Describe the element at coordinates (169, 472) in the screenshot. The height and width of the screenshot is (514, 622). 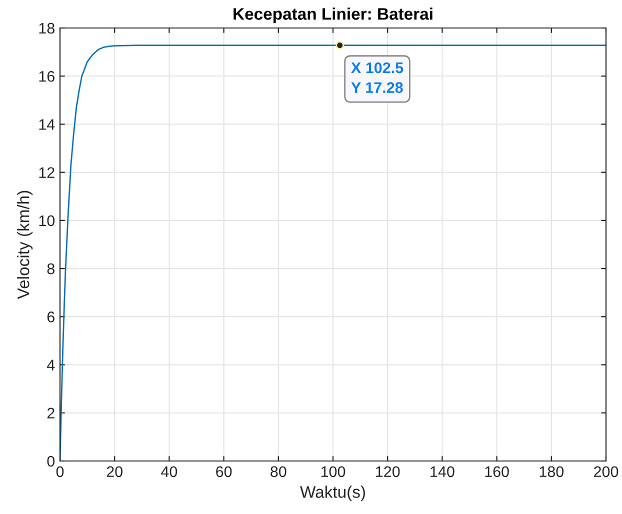
I see `x-tick-label: 40` at that location.